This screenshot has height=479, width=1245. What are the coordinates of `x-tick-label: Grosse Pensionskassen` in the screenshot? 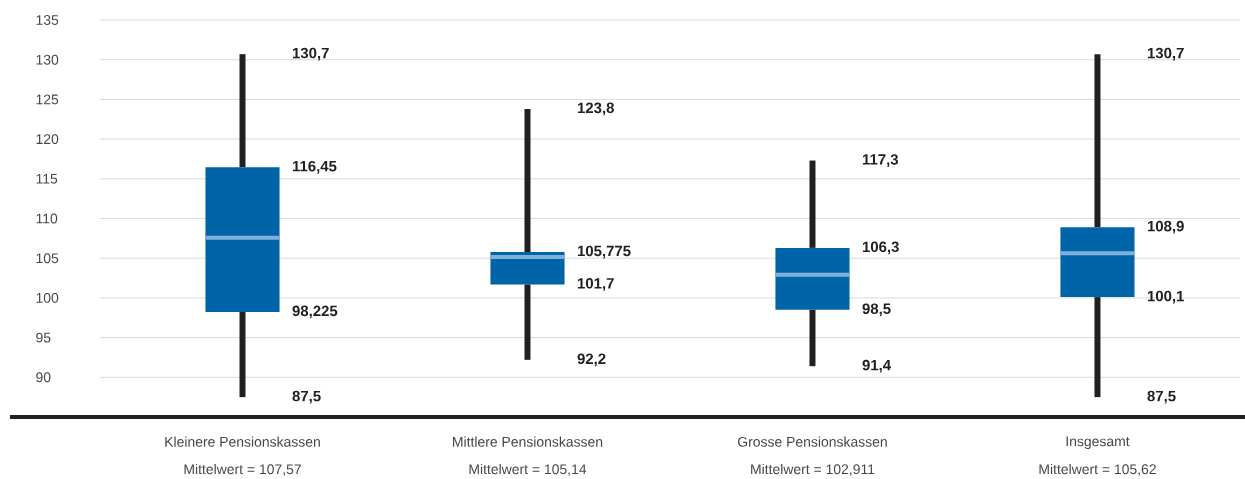 It's located at (812, 441).